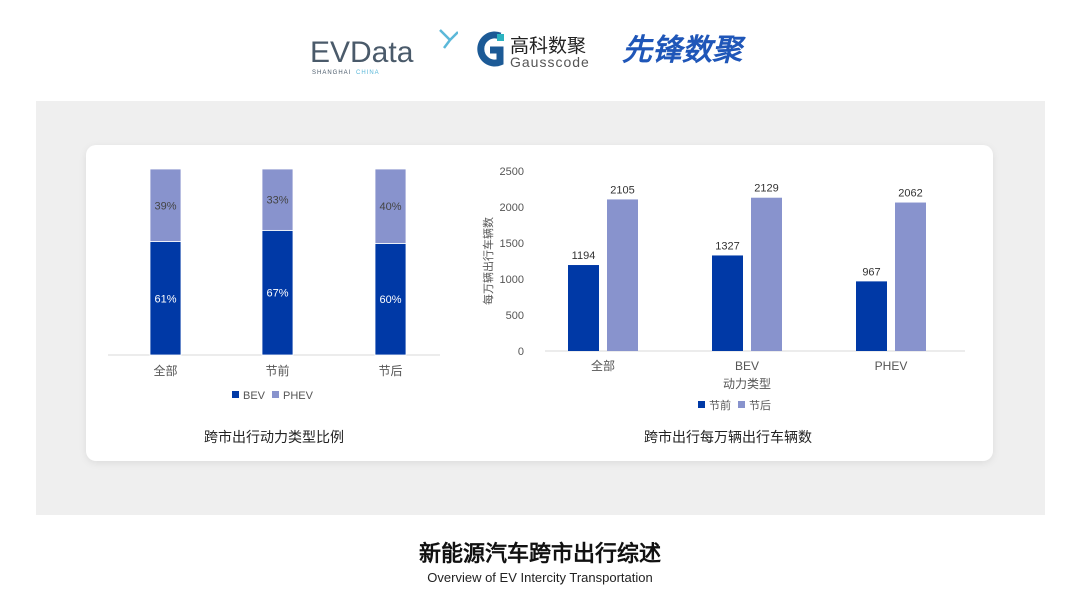  Describe the element at coordinates (512, 172) in the screenshot. I see `y-tick-label: 2500` at that location.